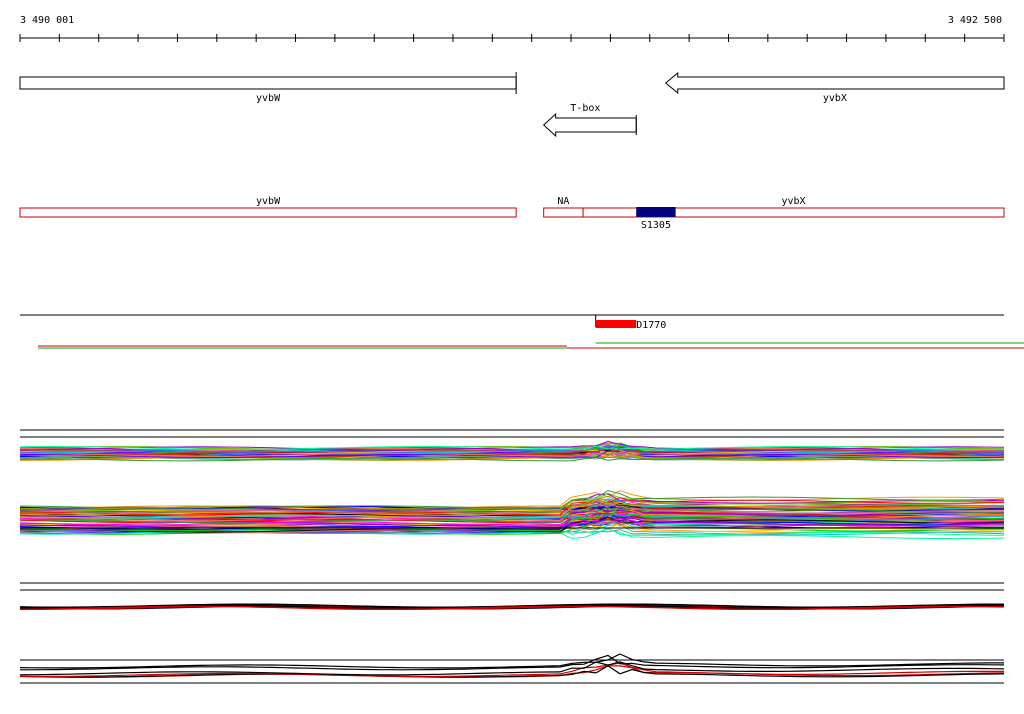 The height and width of the screenshot is (714, 1024). Describe the element at coordinates (975, 20) in the screenshot. I see `ruler-end-label: 3 492 500` at that location.